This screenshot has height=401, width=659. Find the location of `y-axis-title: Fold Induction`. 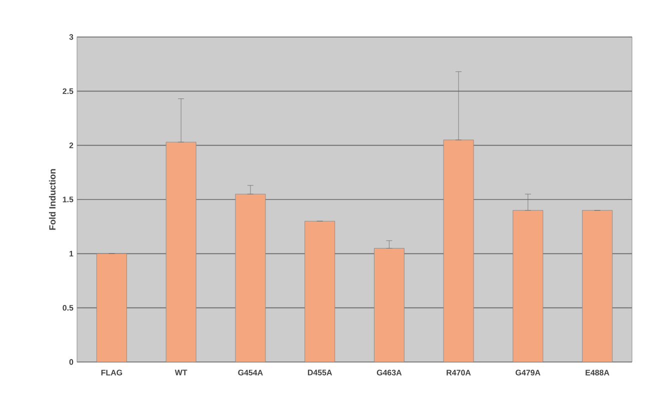

y-axis-title: Fold Induction is located at coordinates (52, 199).